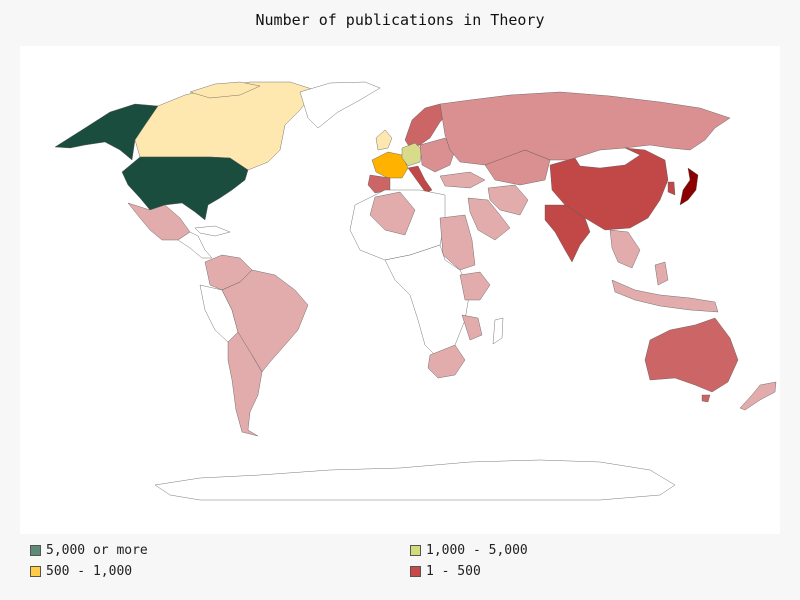 Image resolution: width=800 pixels, height=600 pixels. Describe the element at coordinates (245, 384) in the screenshot. I see `country-argentina-chile` at that location.